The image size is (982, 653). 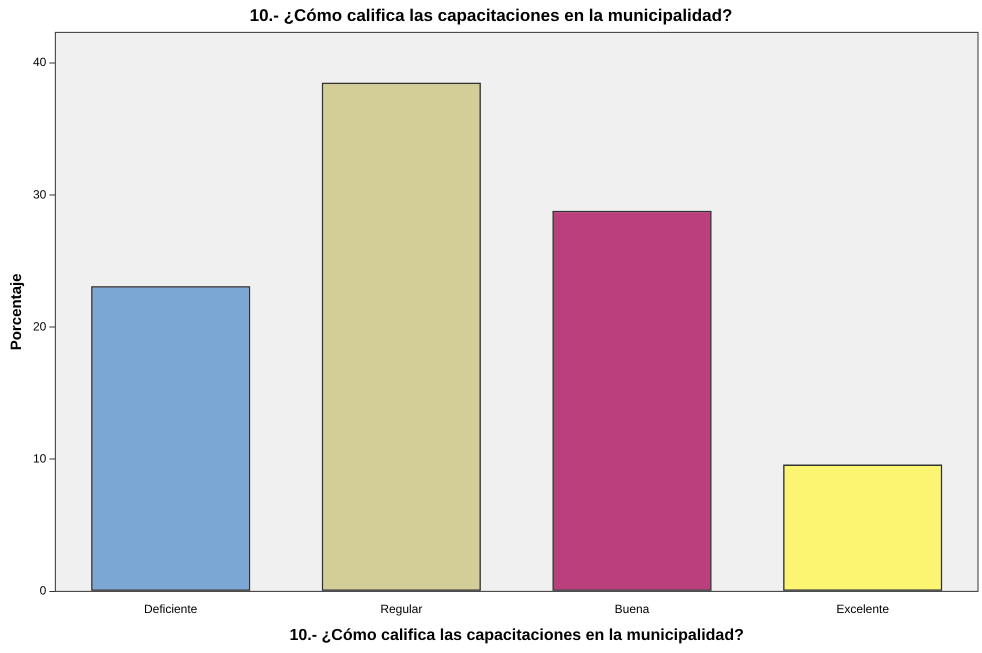 I want to click on y-tick-label: 40, so click(x=39, y=62).